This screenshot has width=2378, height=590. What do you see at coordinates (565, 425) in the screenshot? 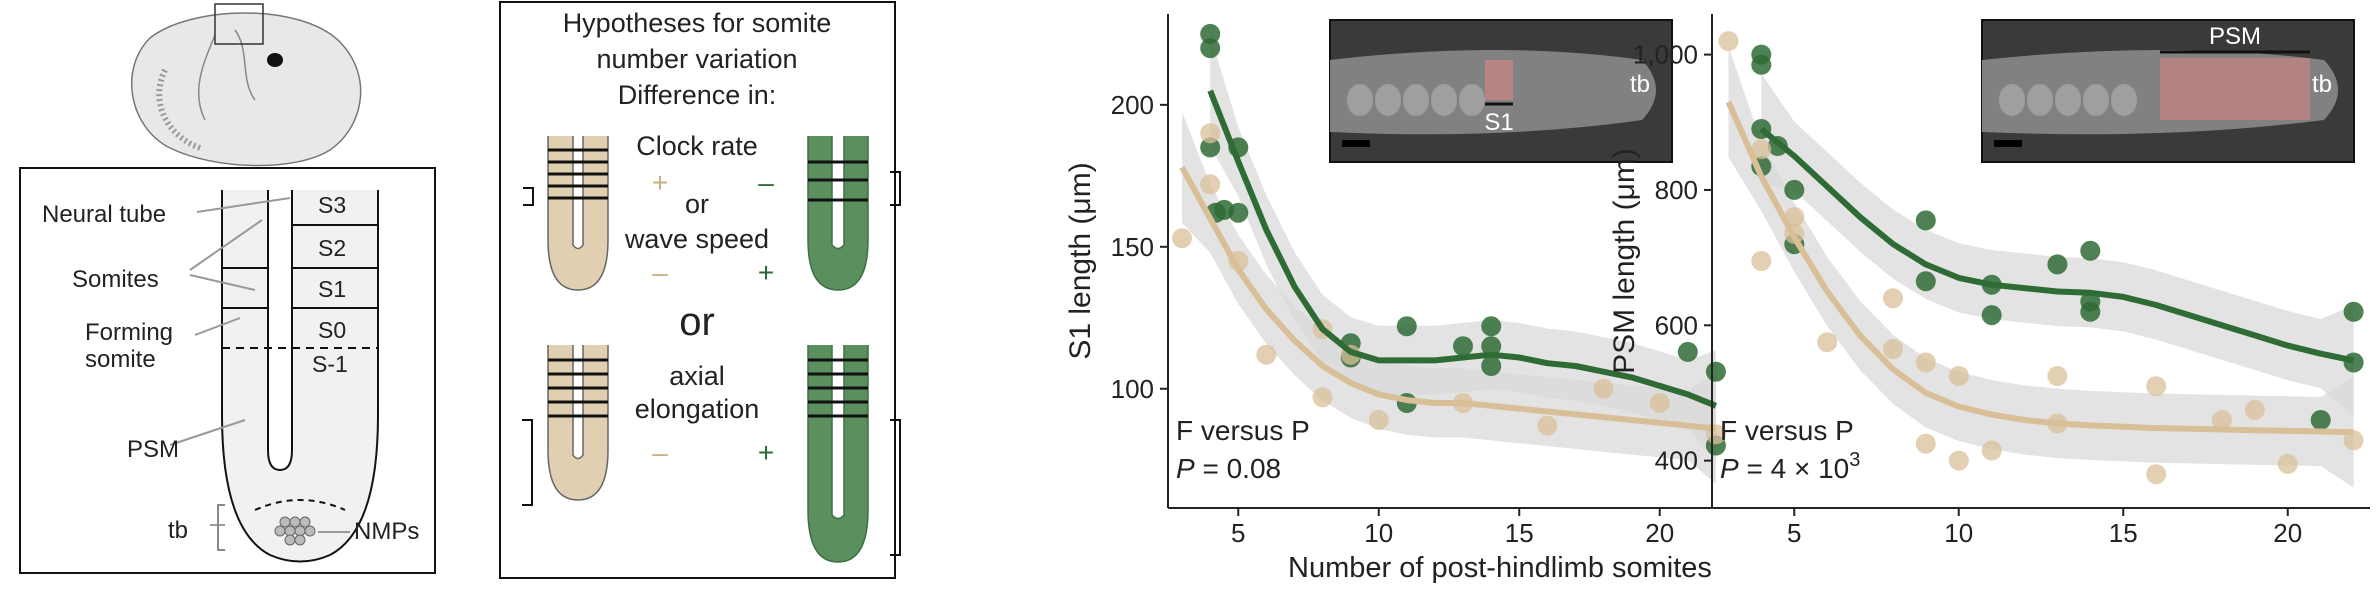
I see `tail-tan-bottom` at bounding box center [565, 425].